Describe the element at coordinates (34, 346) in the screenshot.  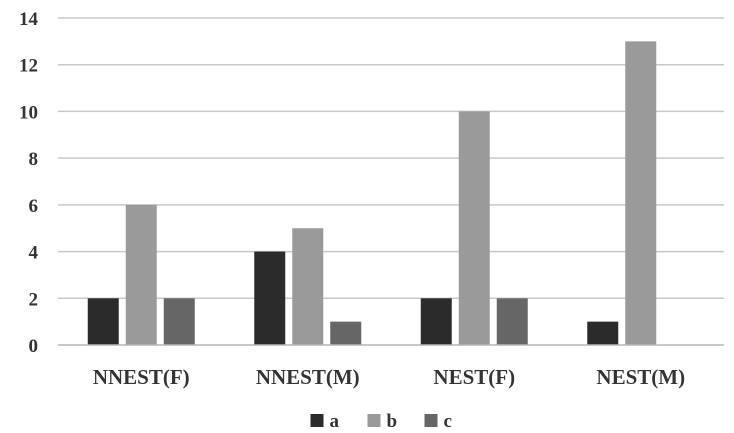
I see `y-tick-label: 0` at that location.